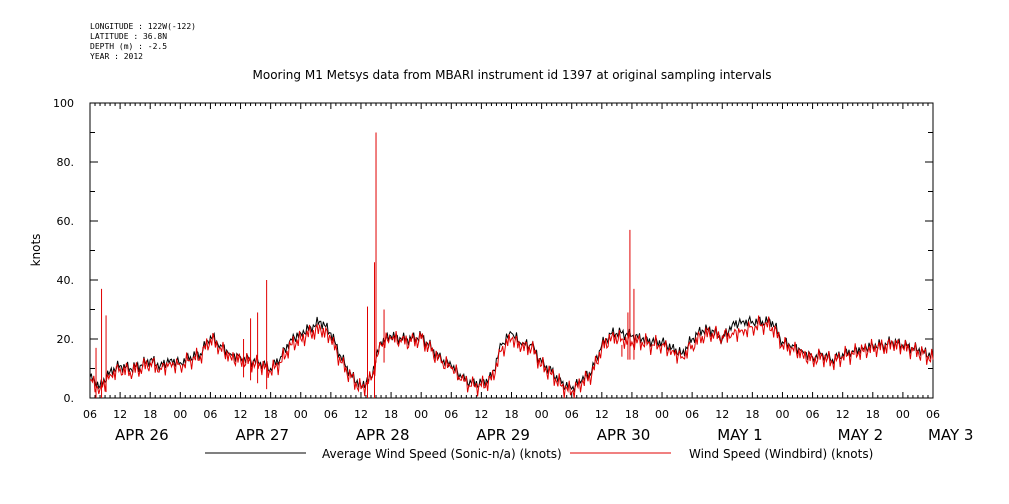 The height and width of the screenshot is (504, 1009). Describe the element at coordinates (63, 103) in the screenshot. I see `y-tick-label: 100` at that location.